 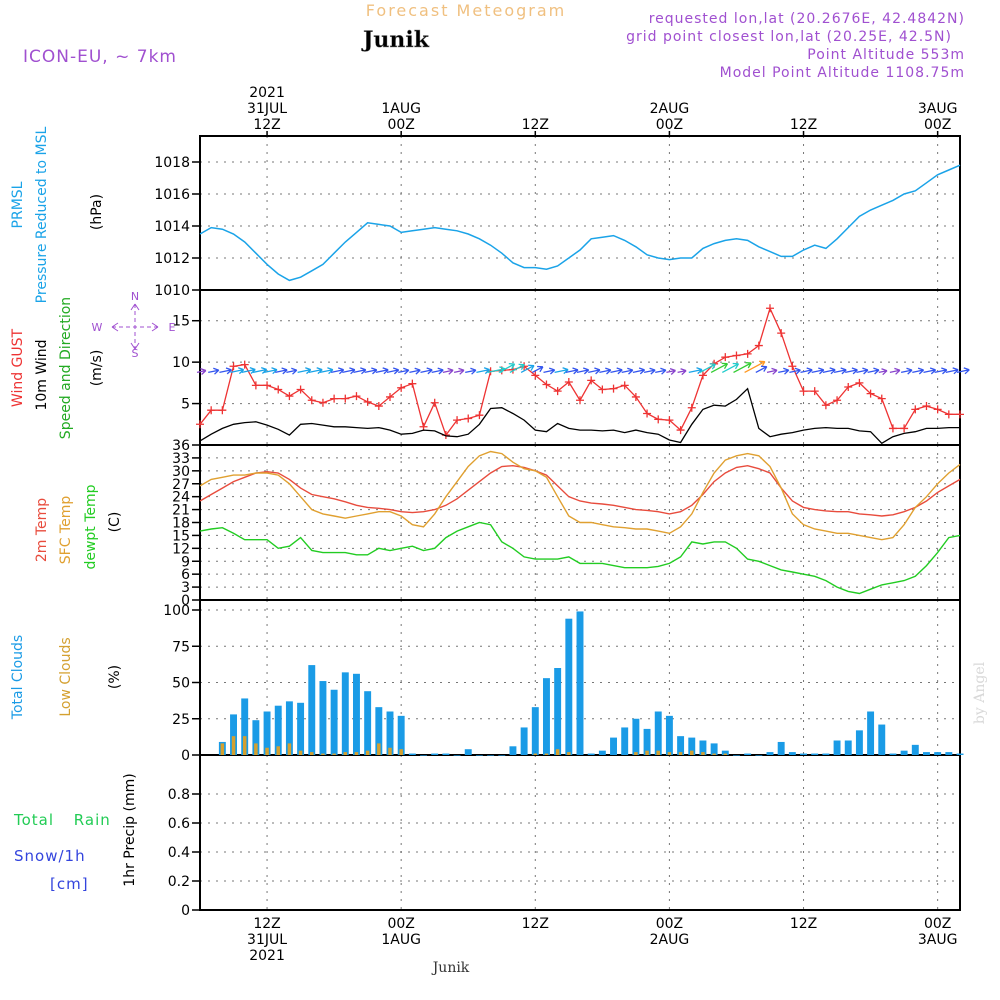 What do you see at coordinates (172, 291) in the screenshot?
I see `y-tick-label: 1010` at bounding box center [172, 291].